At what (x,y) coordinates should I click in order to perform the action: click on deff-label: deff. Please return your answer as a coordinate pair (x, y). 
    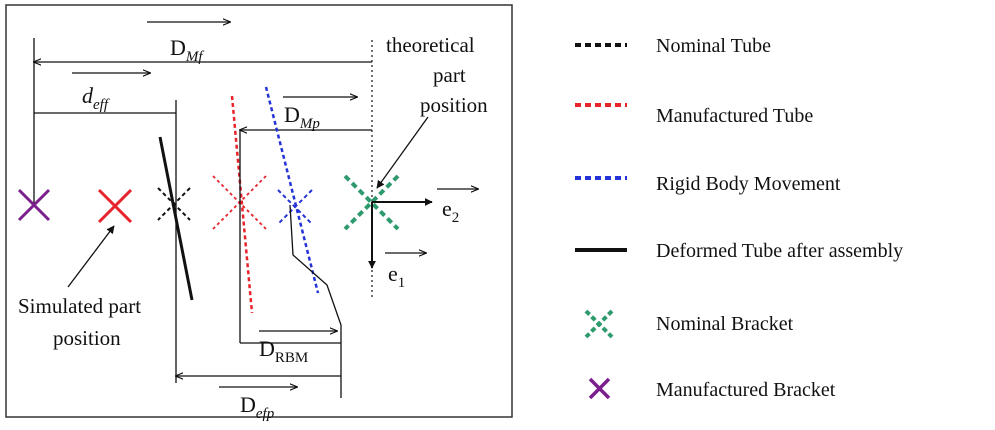
    Looking at the image, I should click on (96, 98).